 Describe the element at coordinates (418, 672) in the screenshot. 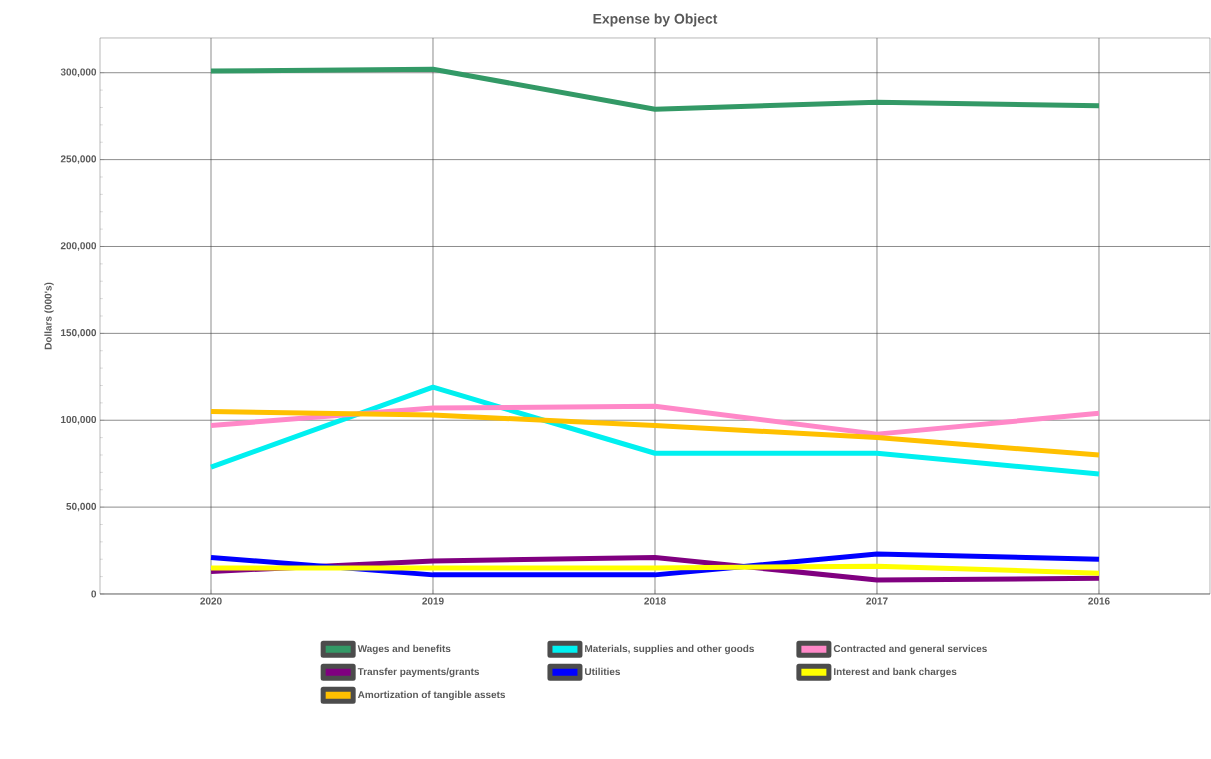

I see `legend-label: Transfer payments/grants` at that location.